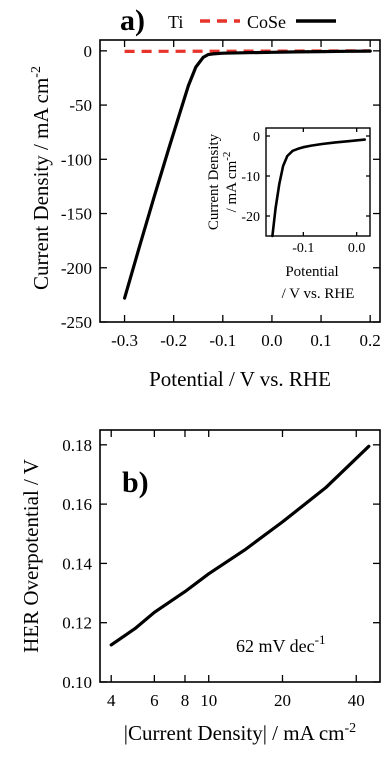  Describe the element at coordinates (124, 340) in the screenshot. I see `panel-a-x-tick-label: -0.3` at that location.